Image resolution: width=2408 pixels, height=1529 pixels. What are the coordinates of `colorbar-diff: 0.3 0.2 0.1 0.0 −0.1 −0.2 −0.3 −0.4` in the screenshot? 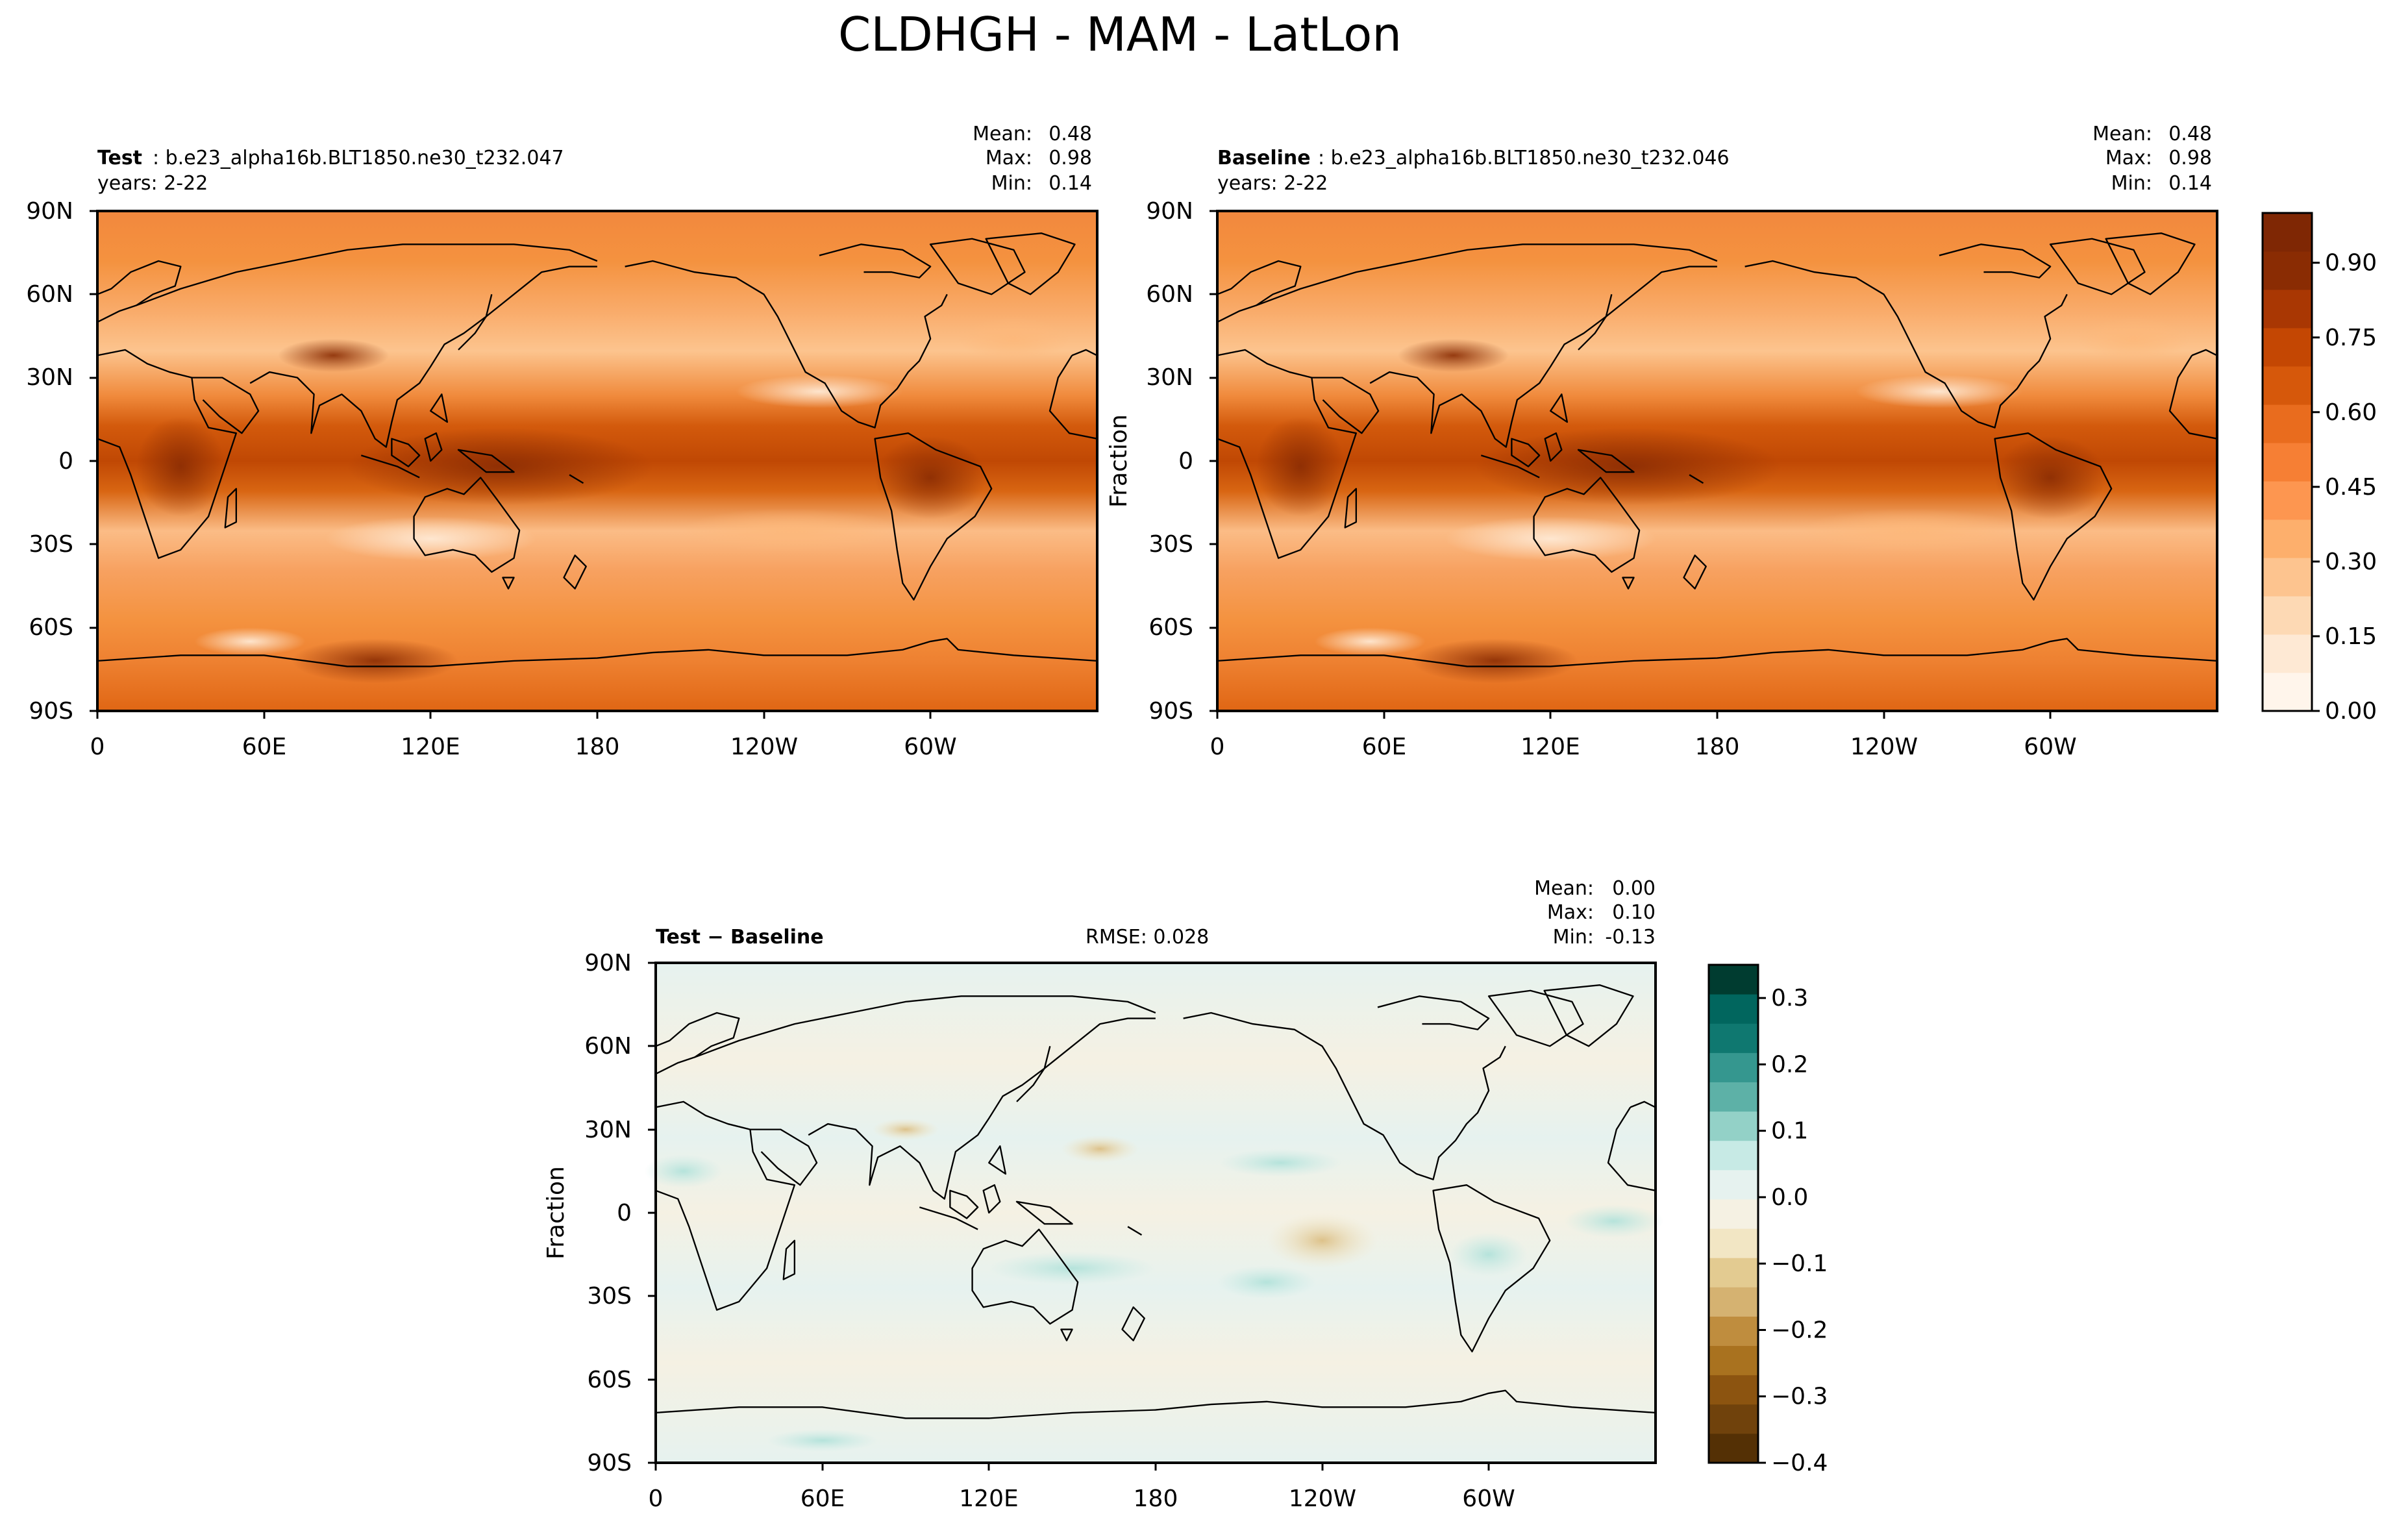 It's located at (1767, 1219).